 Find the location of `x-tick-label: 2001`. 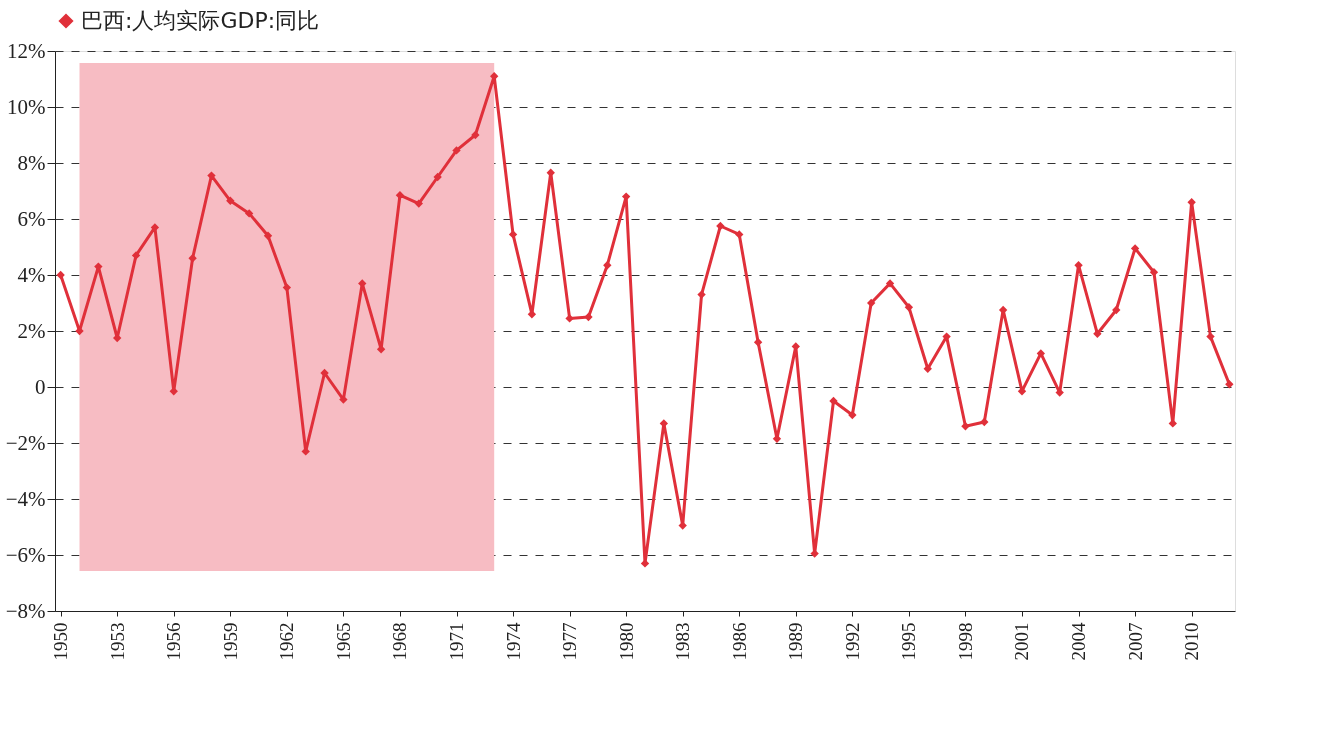

x-tick-label: 2001 is located at coordinates (1022, 641).